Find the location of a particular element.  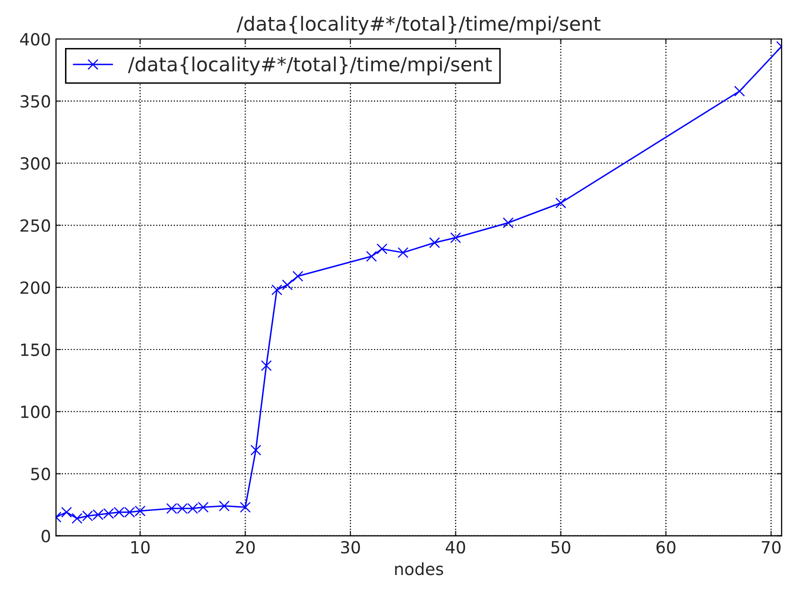

y-tick-label: 200 is located at coordinates (35, 287).